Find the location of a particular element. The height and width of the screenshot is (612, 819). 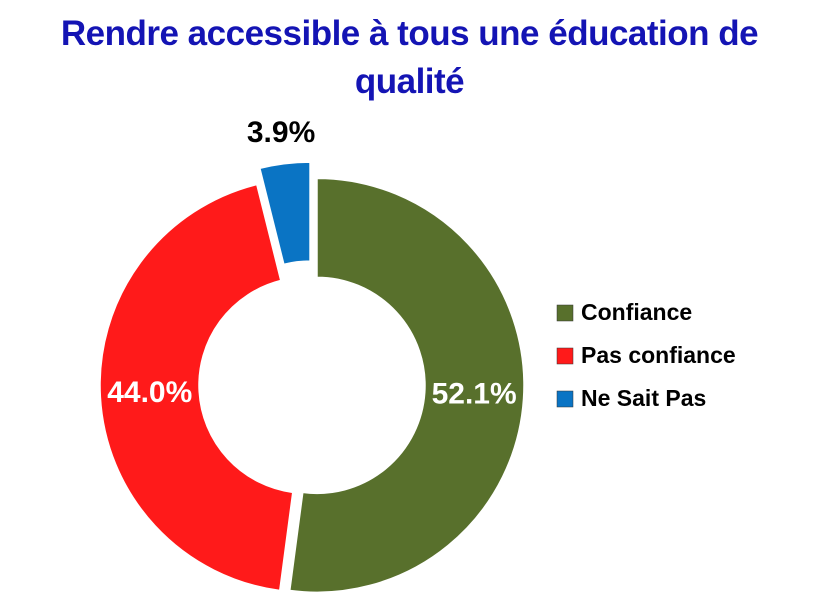

data-label: 44.0% is located at coordinates (149, 392).